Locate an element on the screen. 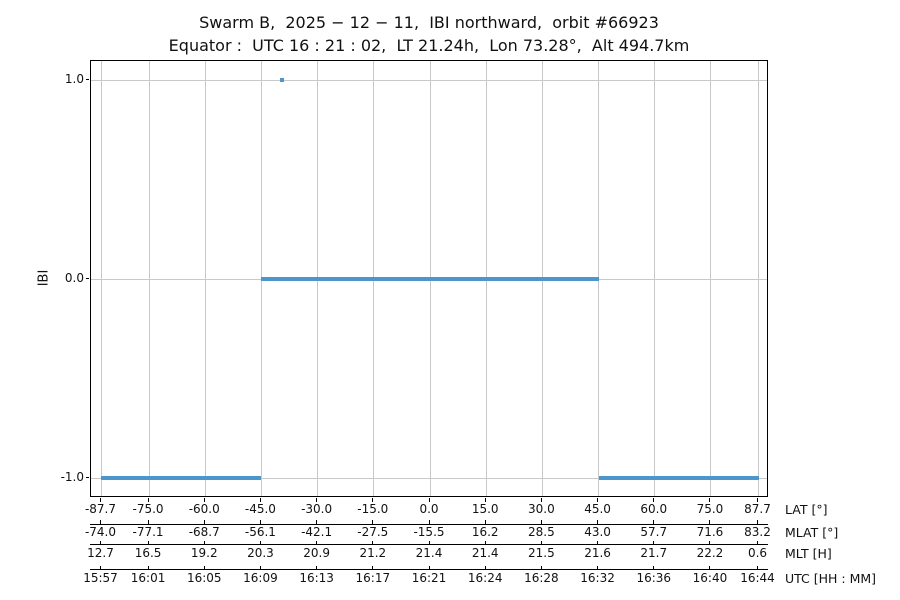  axis-row-value: 16:09 is located at coordinates (260, 577).